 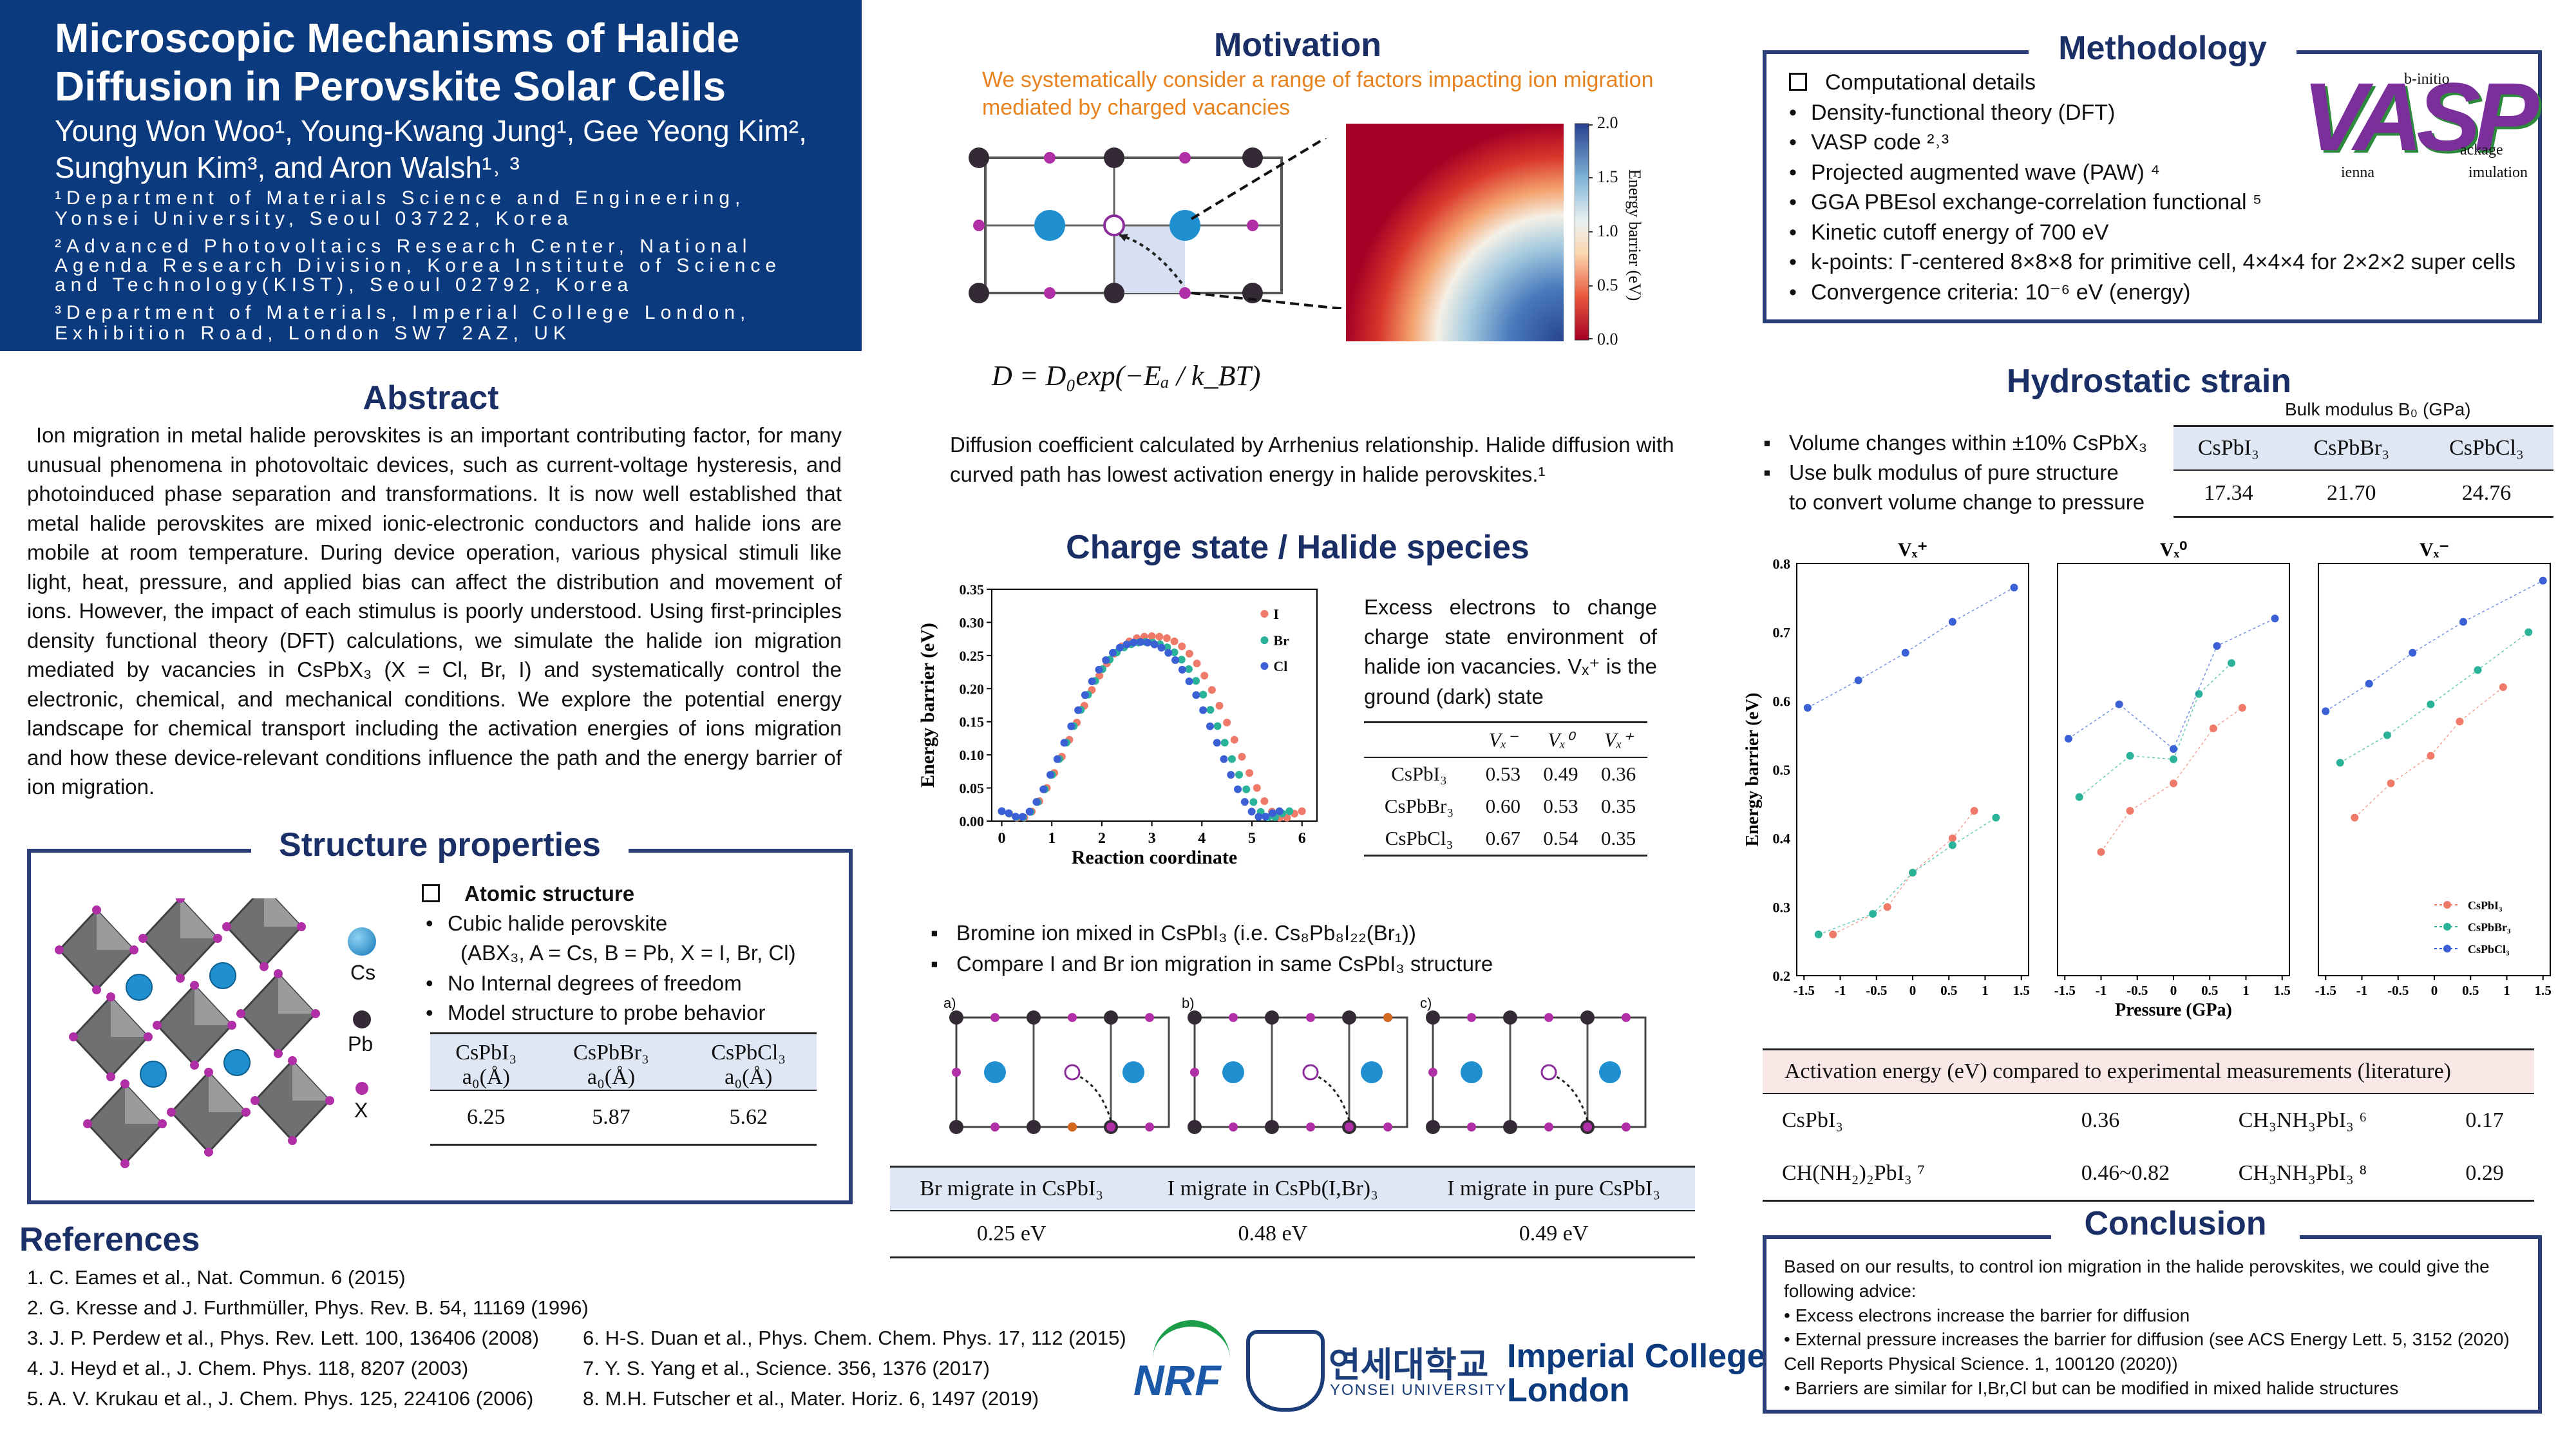 I want to click on y-axis-label: Energy barrier (eV), so click(x=1753, y=770).